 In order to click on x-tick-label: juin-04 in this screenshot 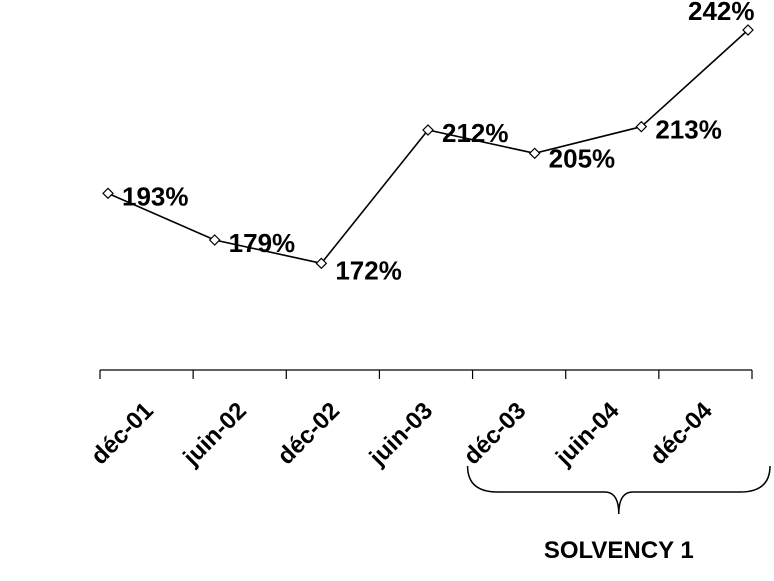, I will do `click(587, 434)`.